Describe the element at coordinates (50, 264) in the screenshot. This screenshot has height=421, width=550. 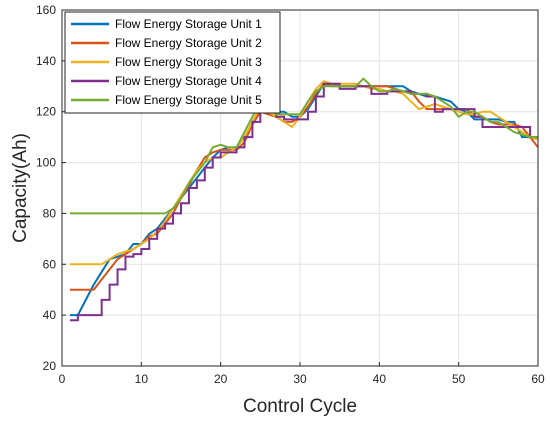
I see `y-tick-label: 60` at that location.